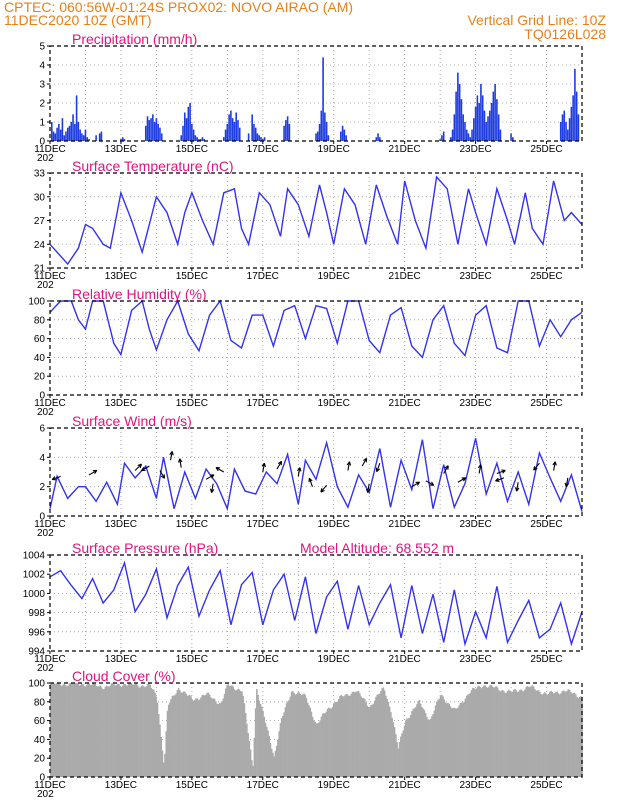 Image resolution: width=618 pixels, height=800 pixels. What do you see at coordinates (180, 463) in the screenshot?
I see `wind-arrow` at bounding box center [180, 463].